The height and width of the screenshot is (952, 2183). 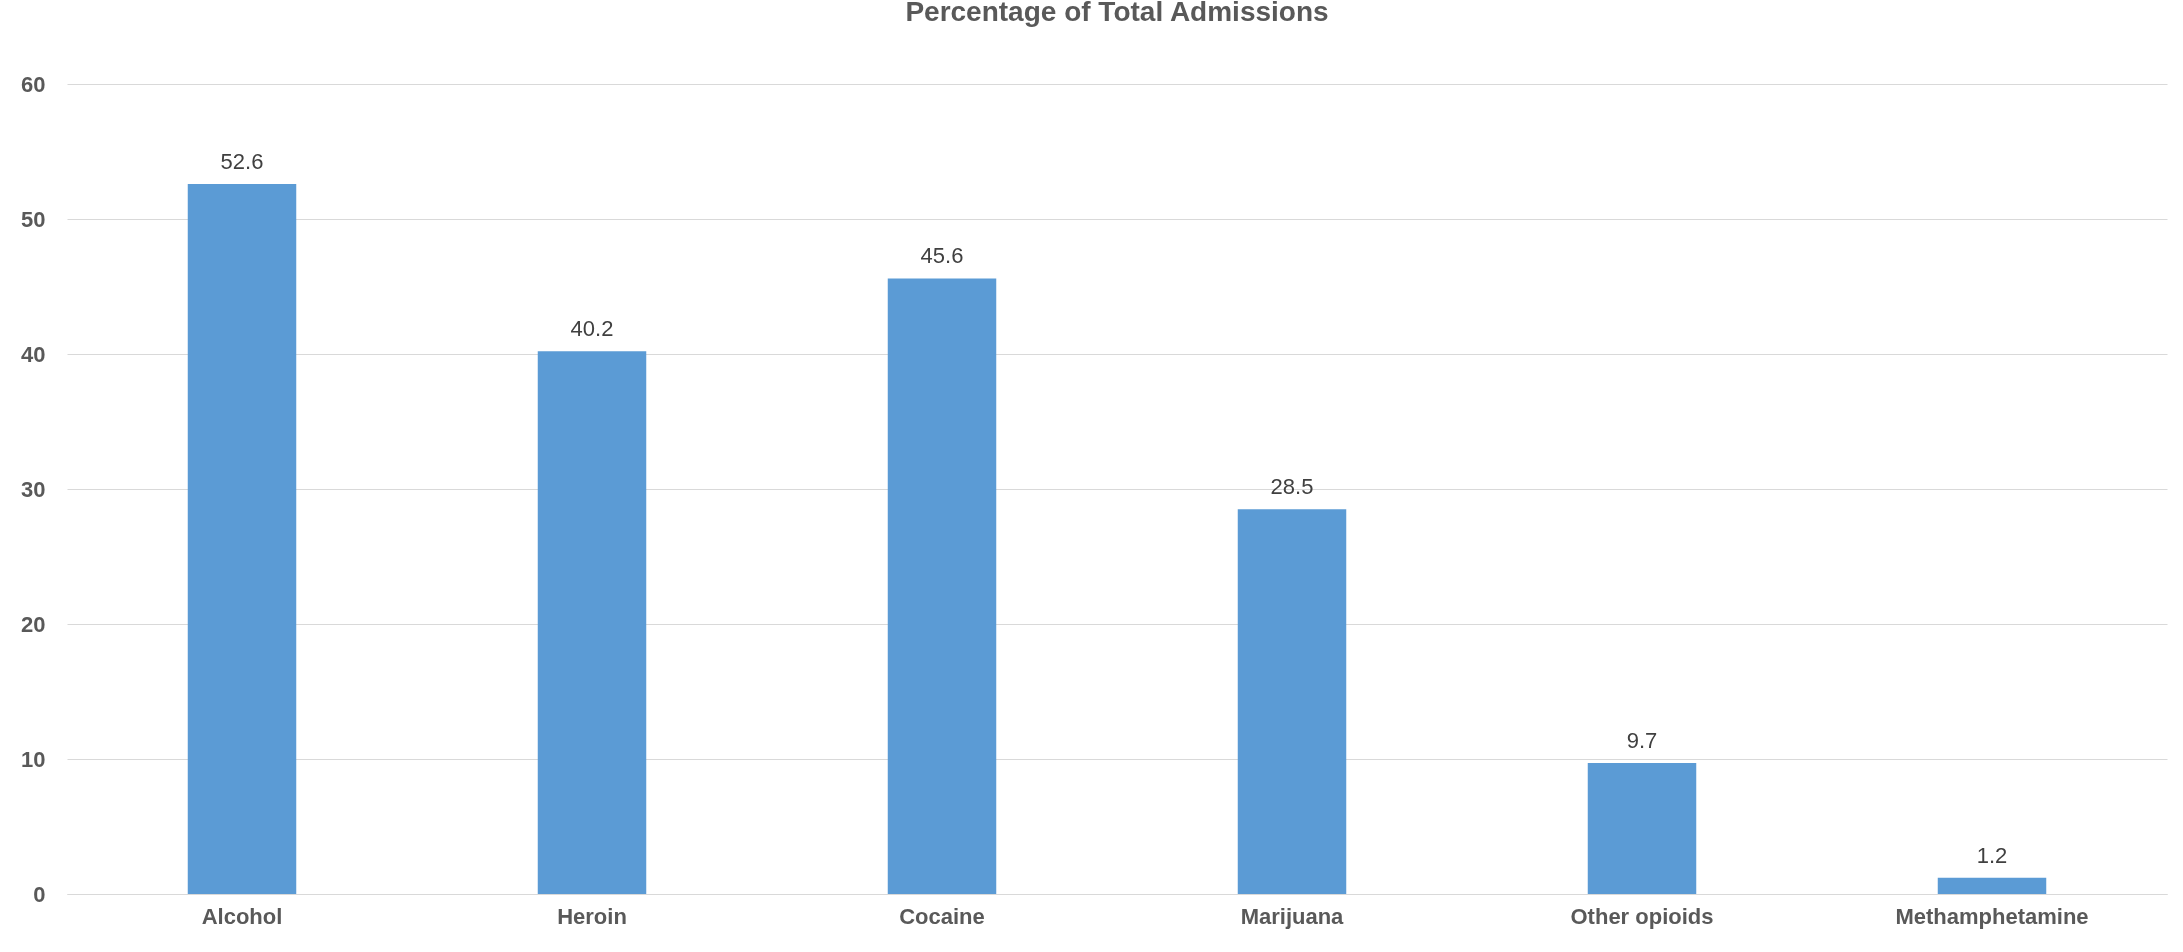 I want to click on y-tick-label: 10, so click(x=33, y=759).